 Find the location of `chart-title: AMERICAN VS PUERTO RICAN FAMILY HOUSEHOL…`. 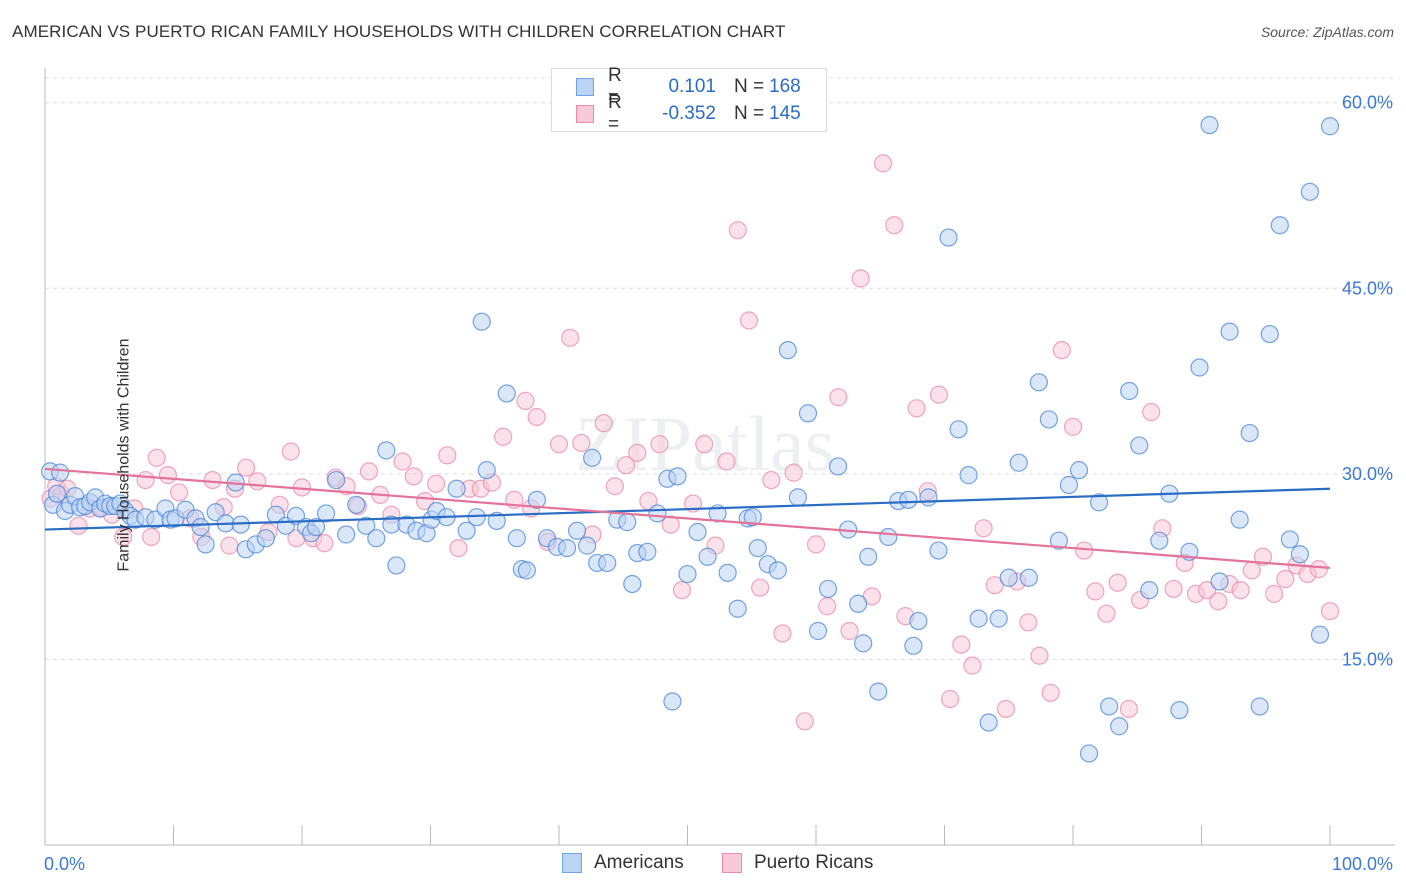

chart-title: AMERICAN VS PUERTO RICAN FAMILY HOUSEHOL… is located at coordinates (399, 31).